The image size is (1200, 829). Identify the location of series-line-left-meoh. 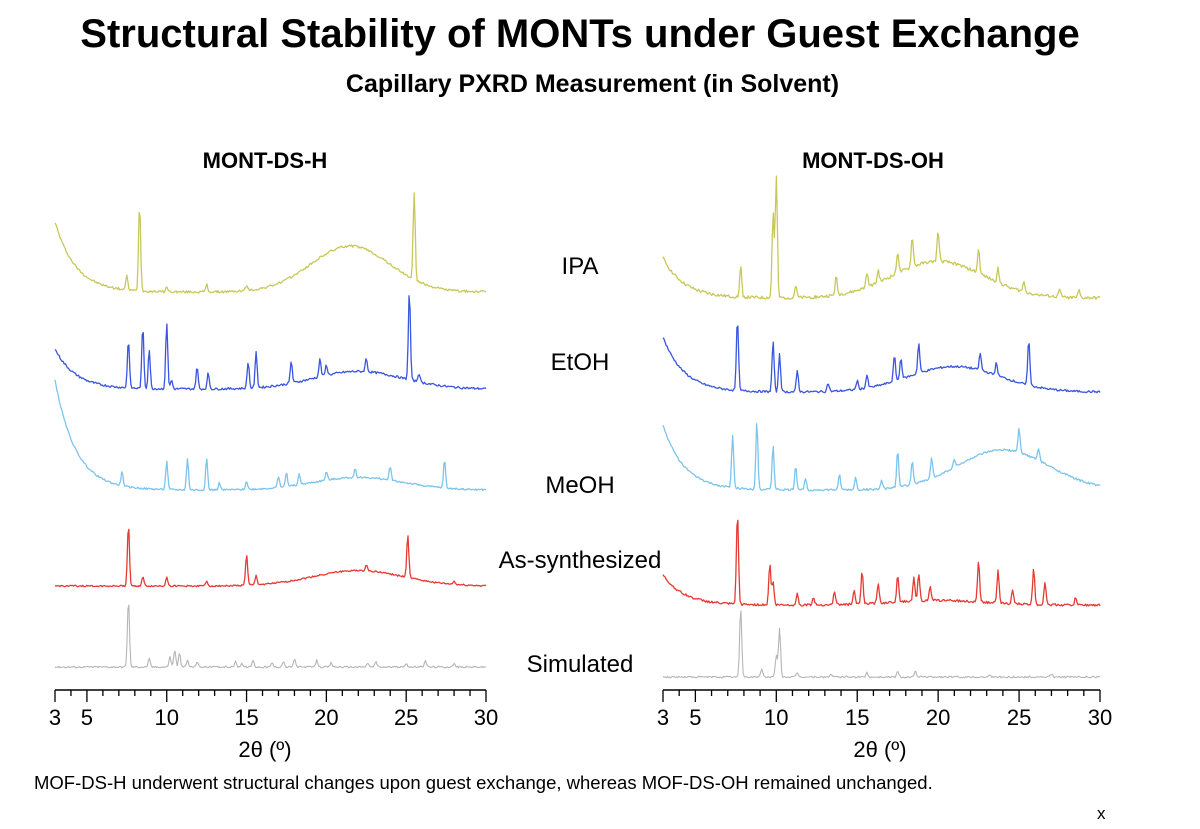
(270, 435).